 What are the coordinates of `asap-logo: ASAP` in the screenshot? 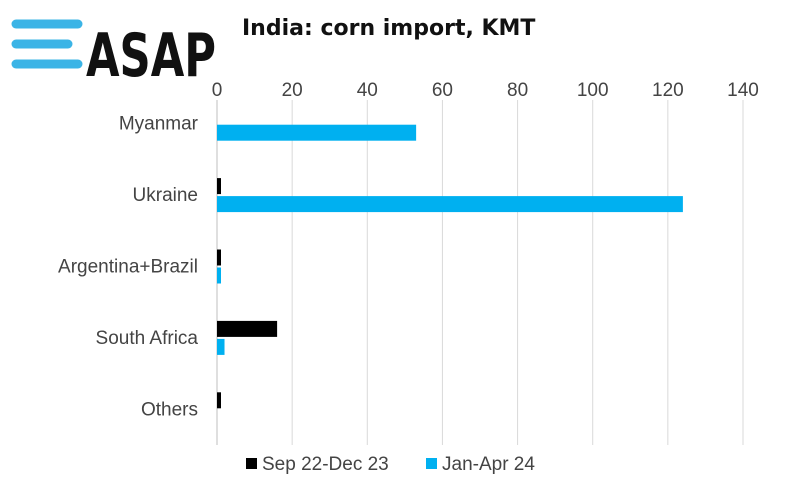 It's located at (113, 50).